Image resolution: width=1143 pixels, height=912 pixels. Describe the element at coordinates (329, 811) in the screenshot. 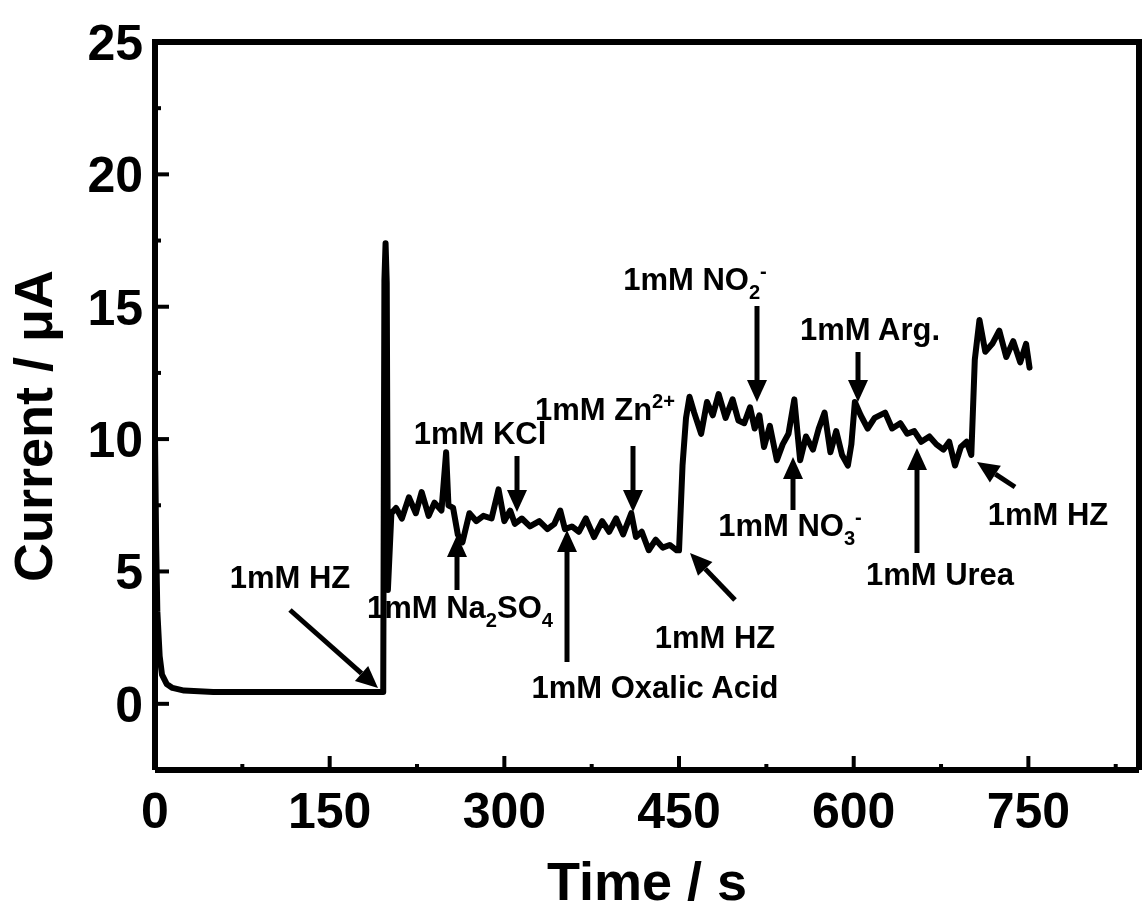

I see `x-tick-label: 150` at that location.